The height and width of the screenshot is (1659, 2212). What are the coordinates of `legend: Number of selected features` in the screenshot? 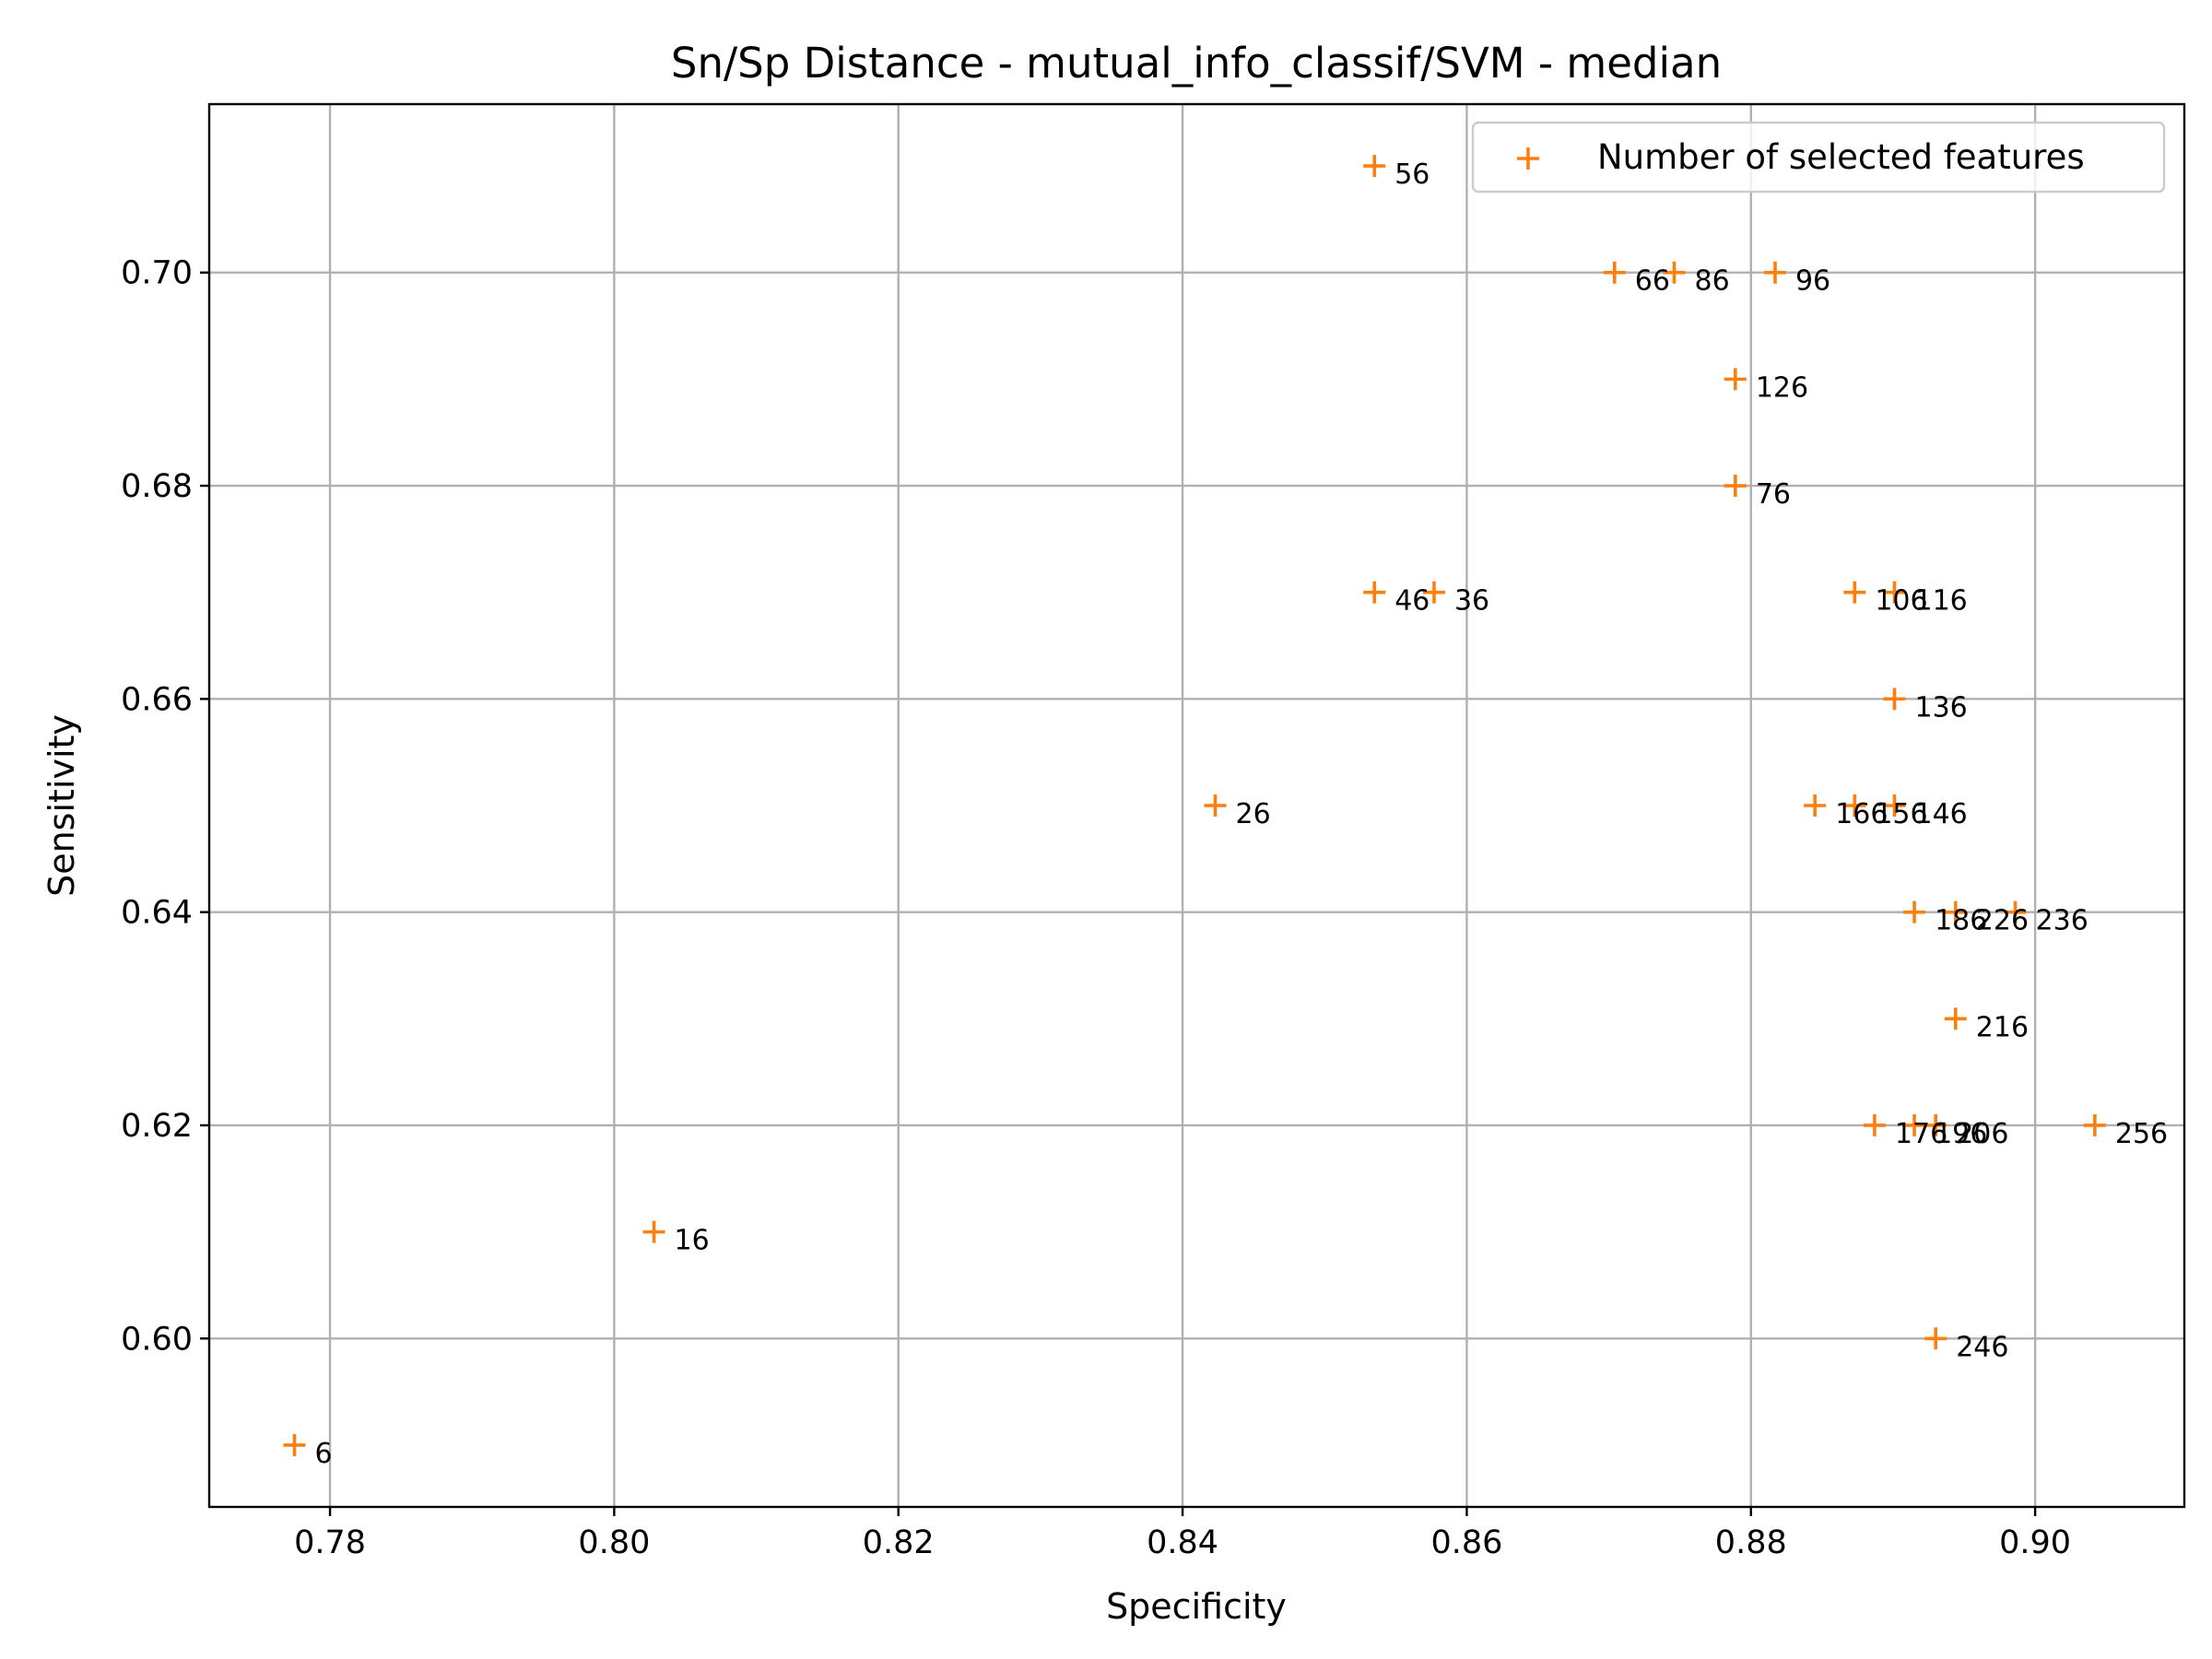 It's located at (1818, 157).